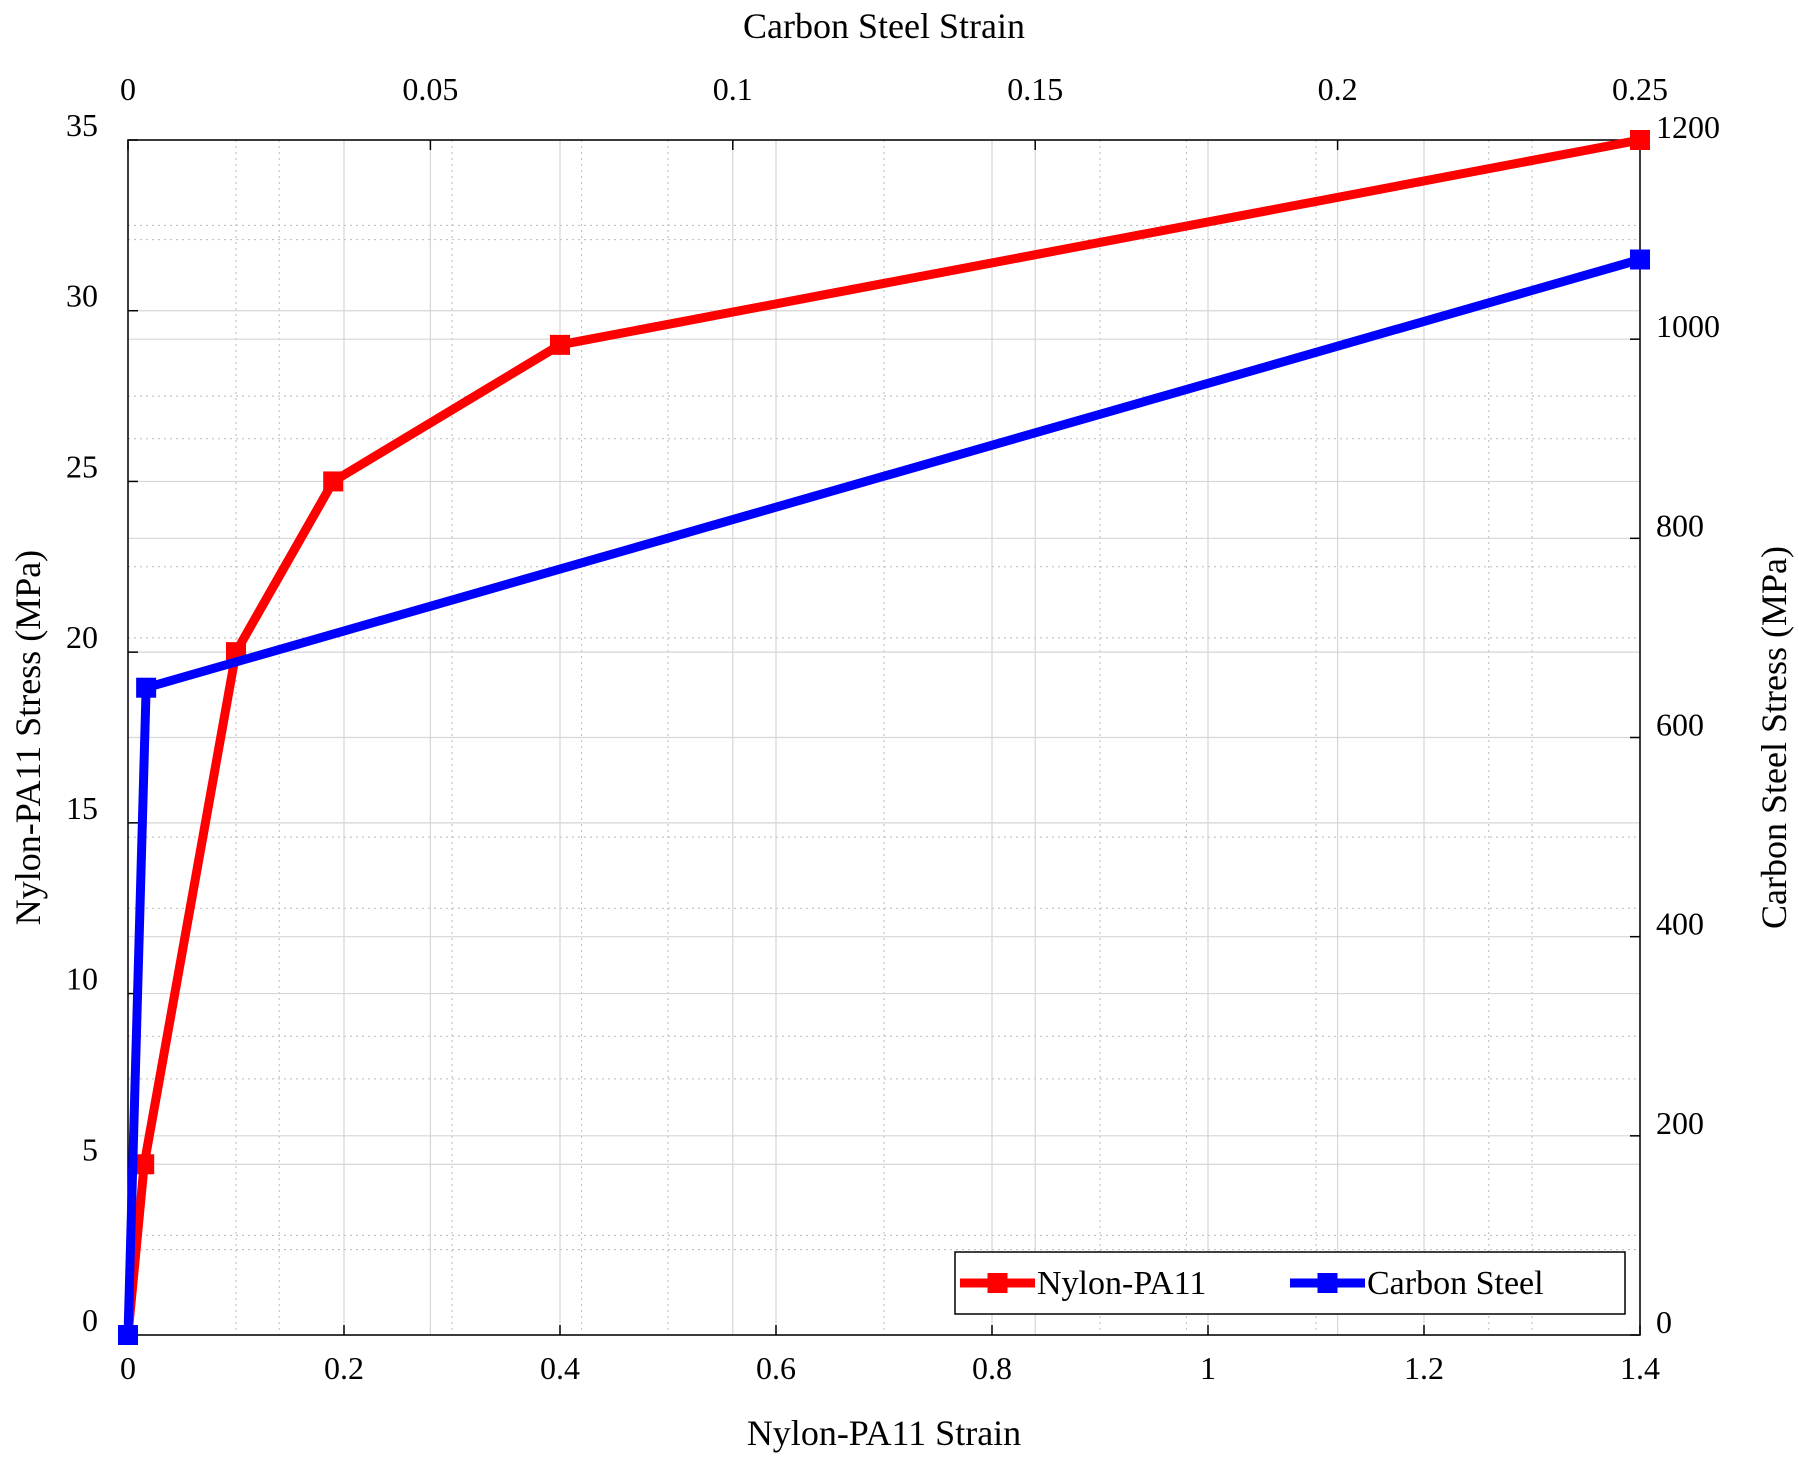 This screenshot has height=1457, width=1799. I want to click on x-tick-label: 1.2, so click(1424, 1368).